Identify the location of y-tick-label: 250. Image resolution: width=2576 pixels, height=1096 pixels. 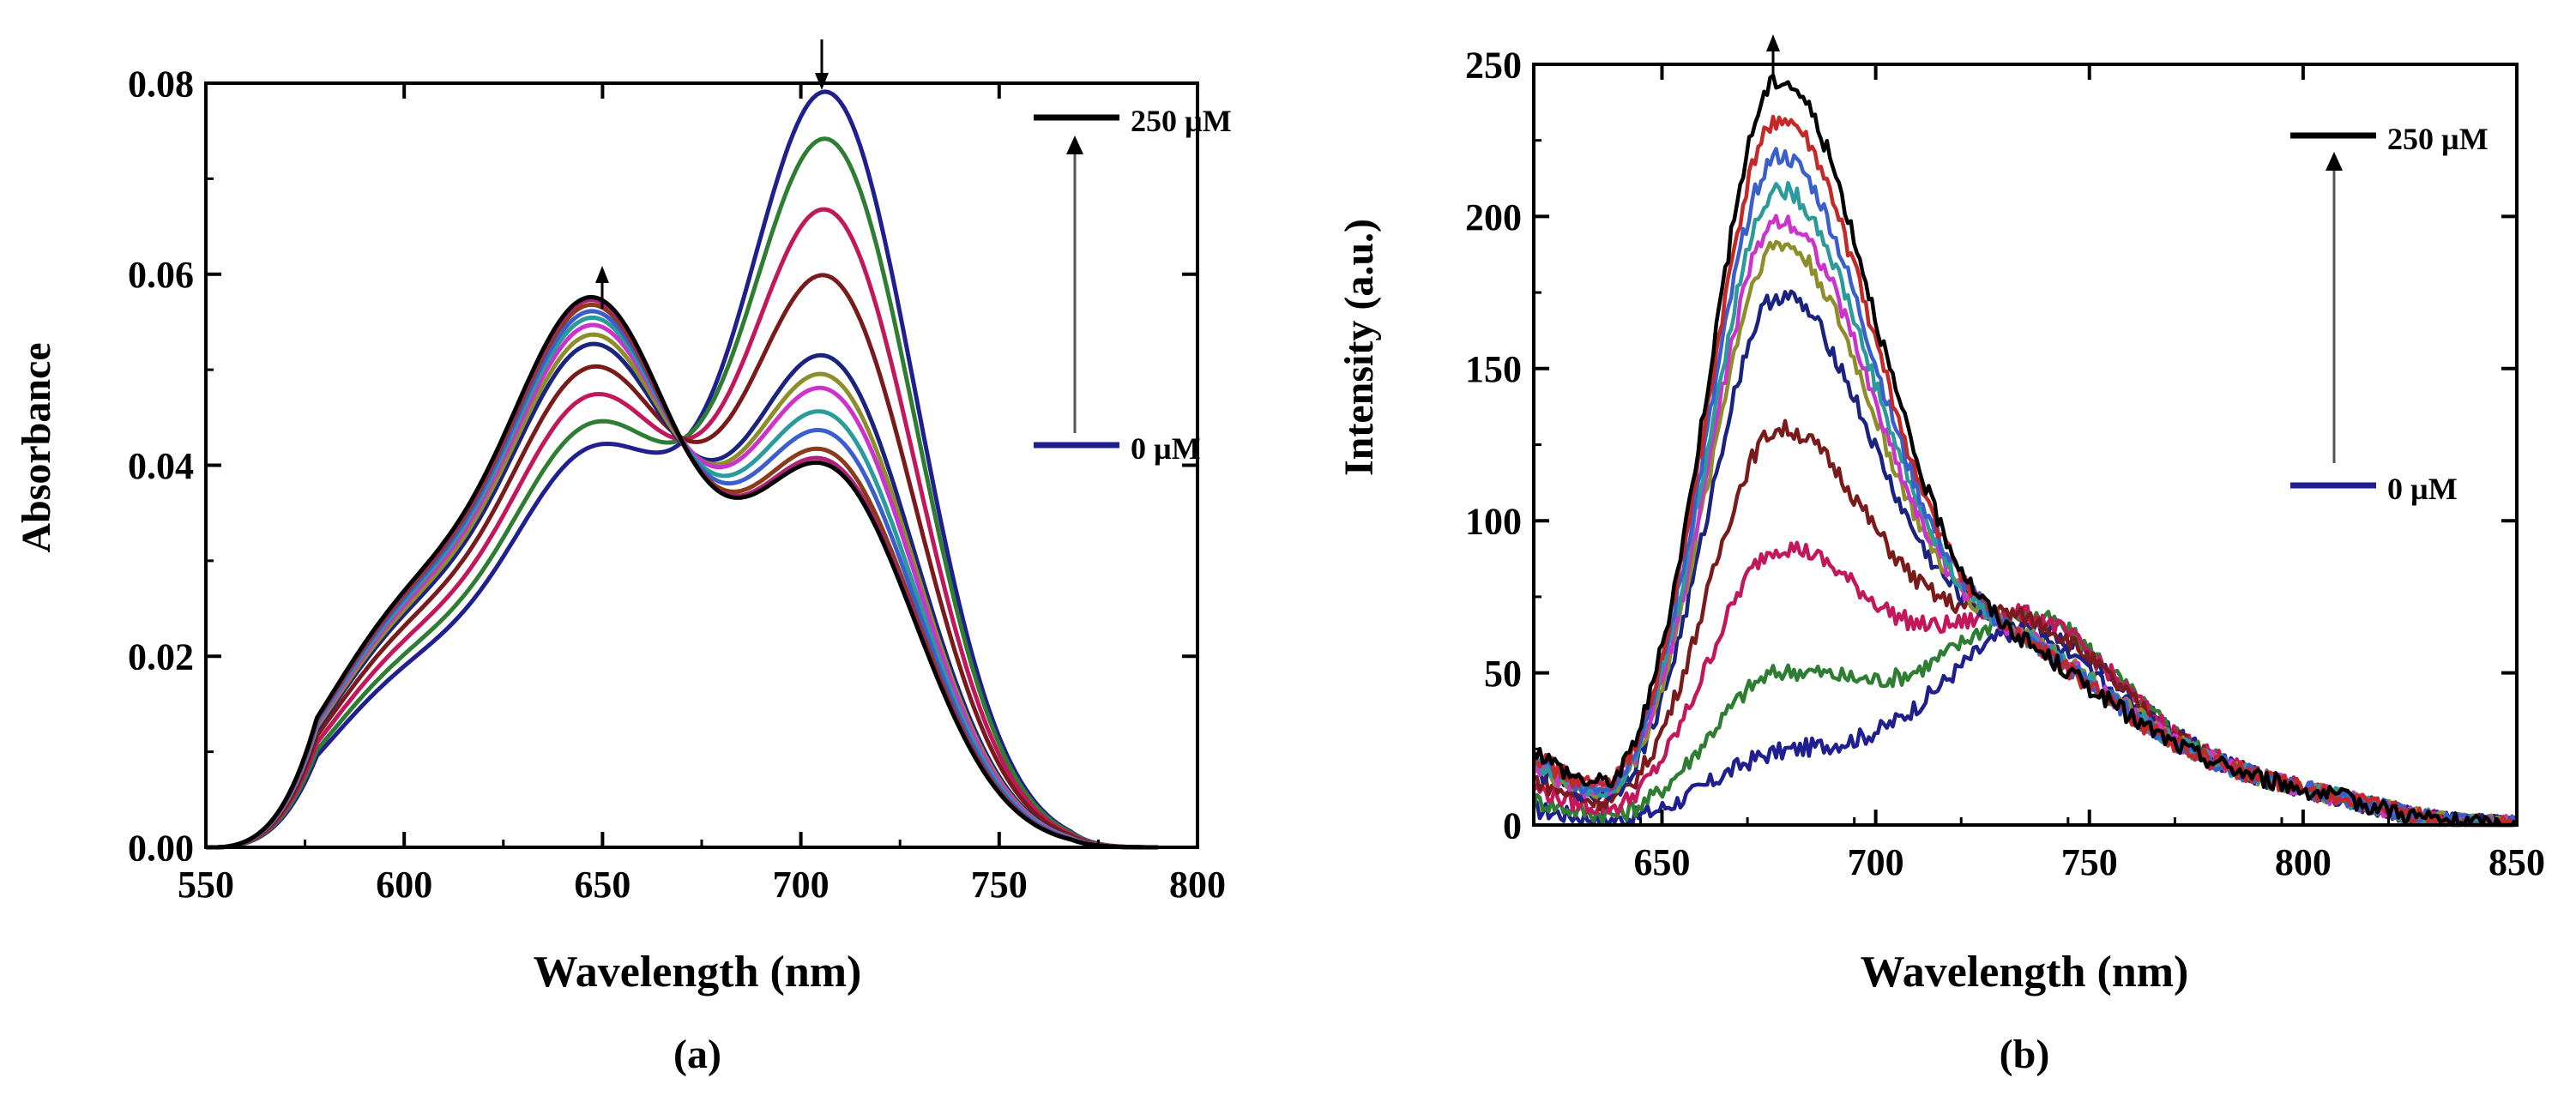
(1493, 65).